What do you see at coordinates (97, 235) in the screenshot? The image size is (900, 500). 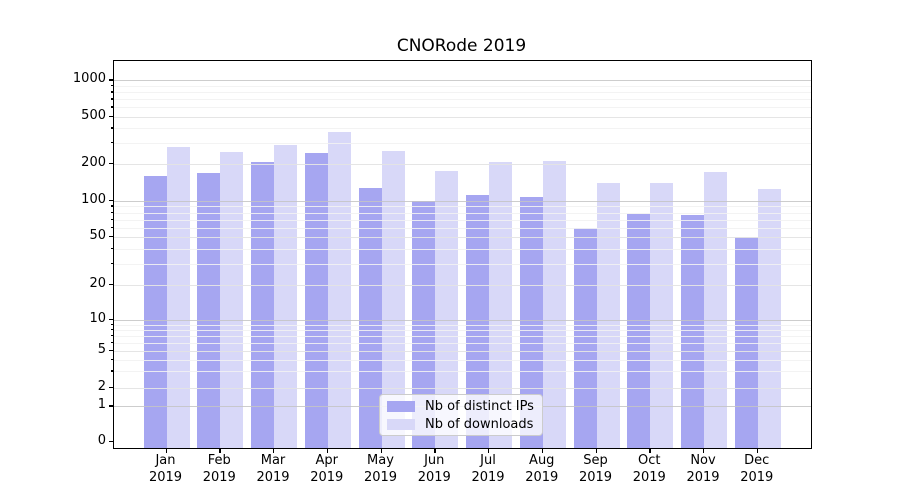 I see `y-tick-label-50: 50` at bounding box center [97, 235].